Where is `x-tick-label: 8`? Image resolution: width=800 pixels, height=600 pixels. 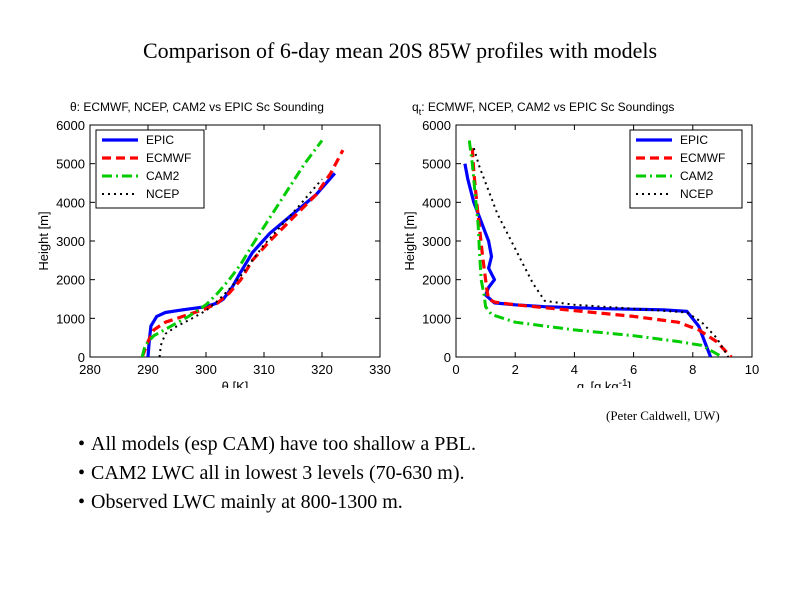
x-tick-label: 8 is located at coordinates (692, 369).